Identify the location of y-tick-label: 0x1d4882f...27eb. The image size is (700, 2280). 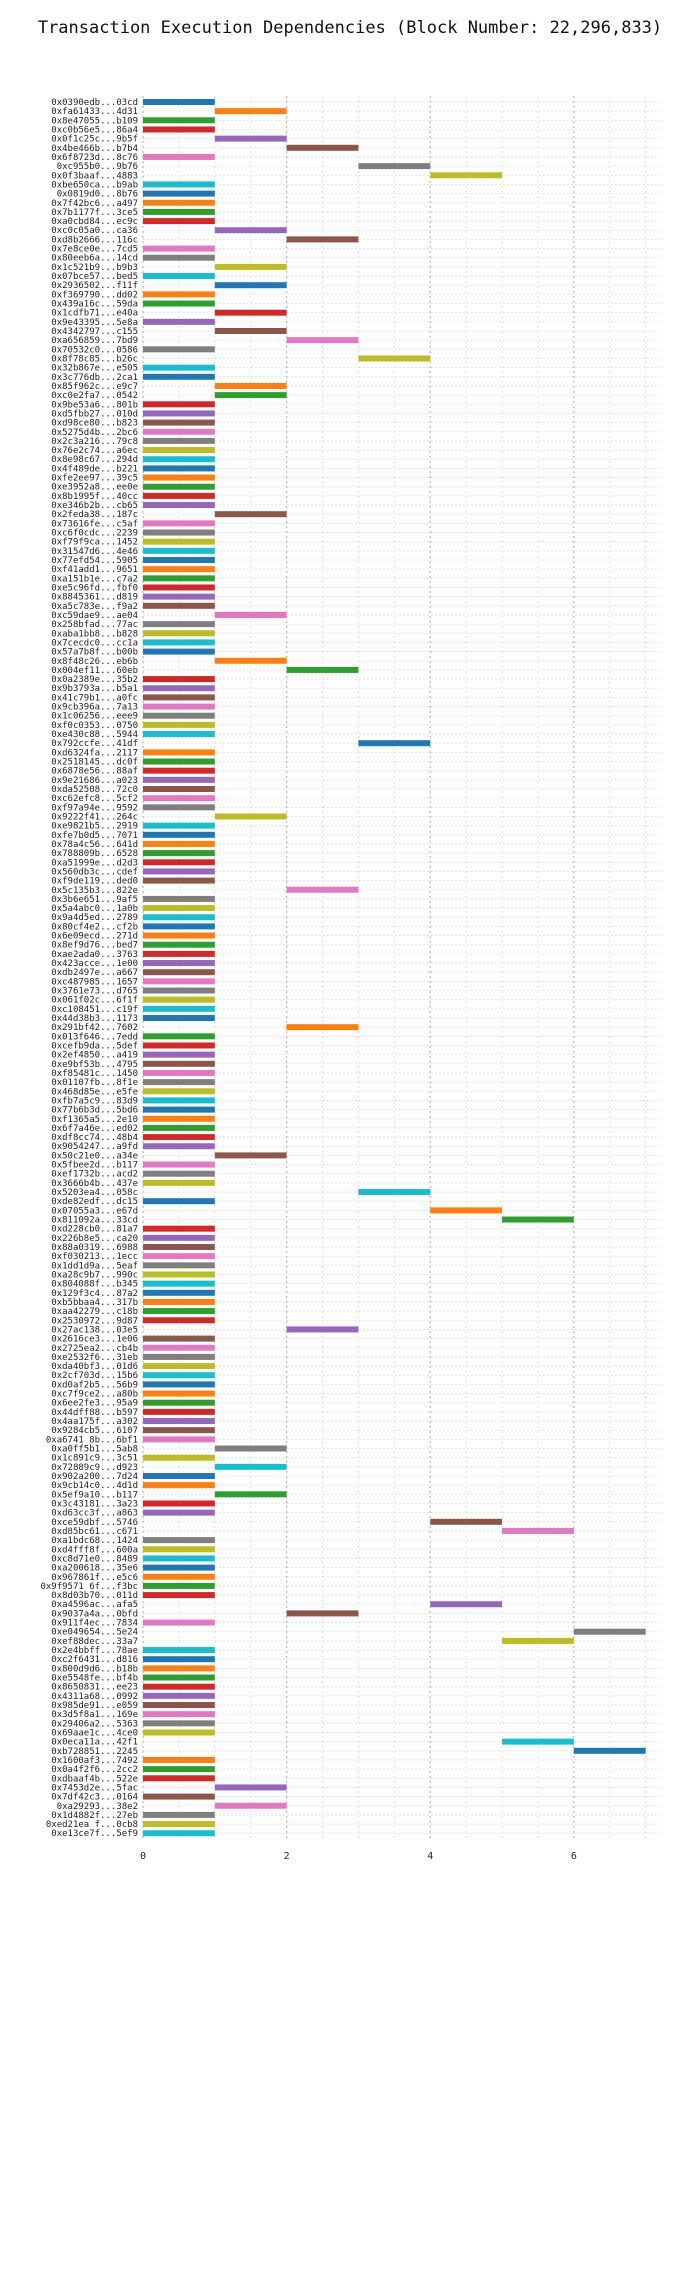
(94, 1816).